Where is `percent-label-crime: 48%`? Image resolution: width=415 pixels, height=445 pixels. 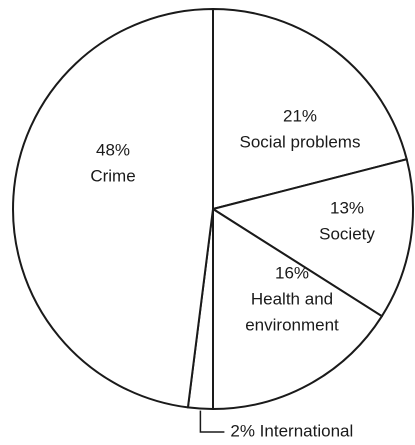
percent-label-crime: 48% is located at coordinates (113, 149).